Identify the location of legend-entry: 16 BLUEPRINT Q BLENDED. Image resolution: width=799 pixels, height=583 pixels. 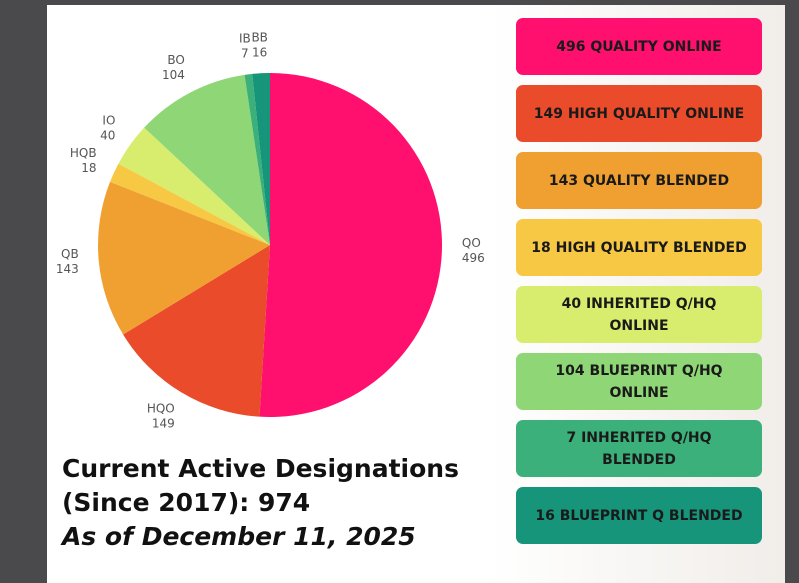
(639, 515).